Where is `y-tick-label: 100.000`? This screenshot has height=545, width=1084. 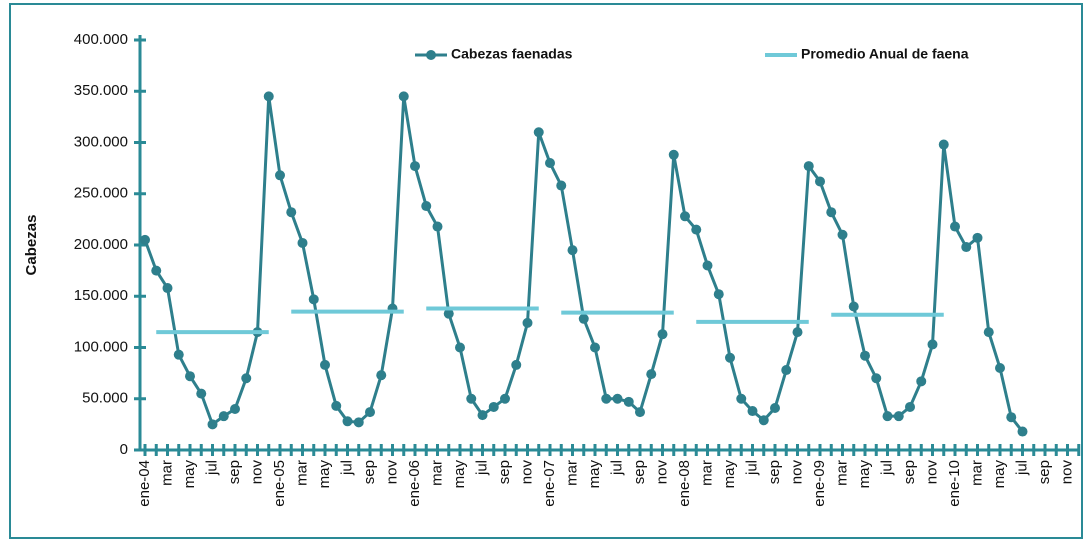
y-tick-label: 100.000 is located at coordinates (101, 346).